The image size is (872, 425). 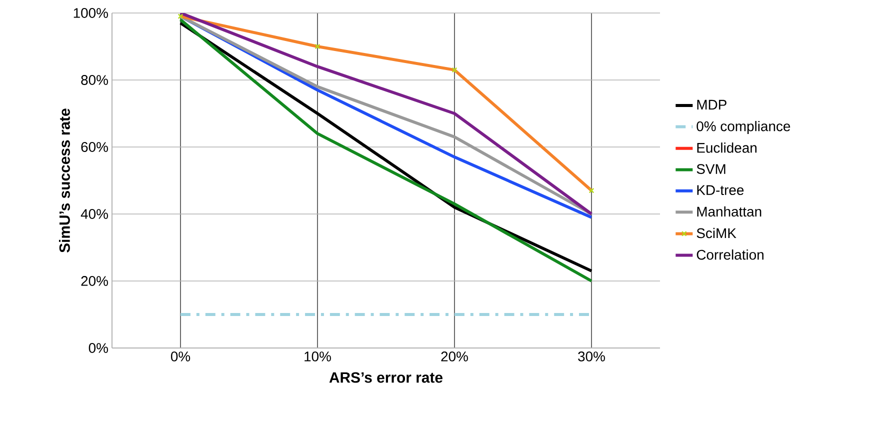 I want to click on y-axis-title: SimU’s success rate, so click(x=64, y=180).